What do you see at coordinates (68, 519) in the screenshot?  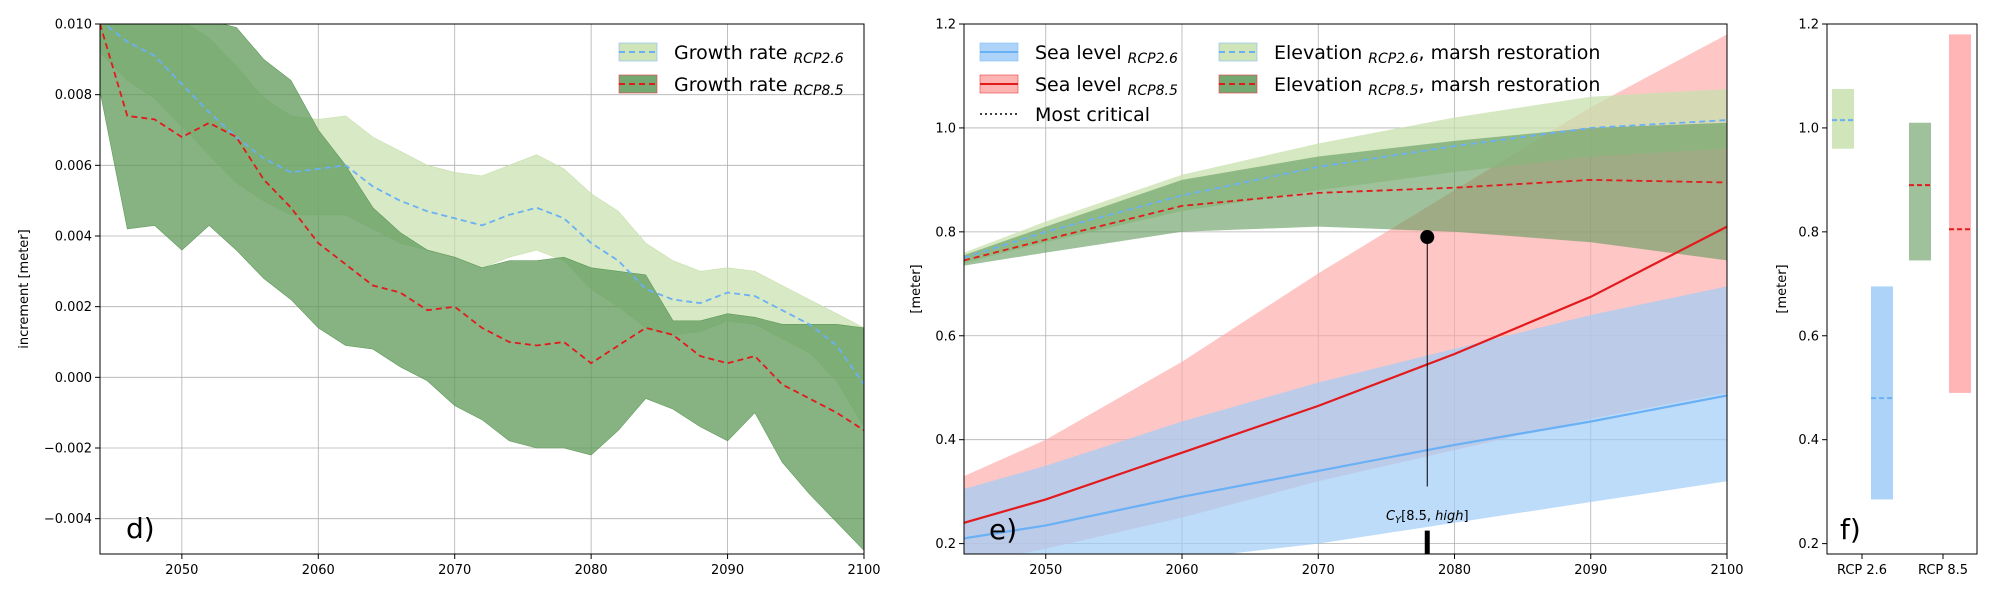 I see `y-tick-label: −0.004` at bounding box center [68, 519].